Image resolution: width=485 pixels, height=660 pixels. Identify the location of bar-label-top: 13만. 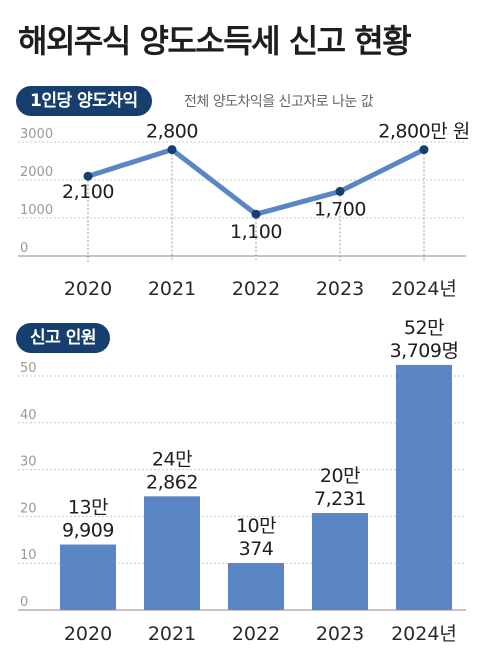
(88, 508).